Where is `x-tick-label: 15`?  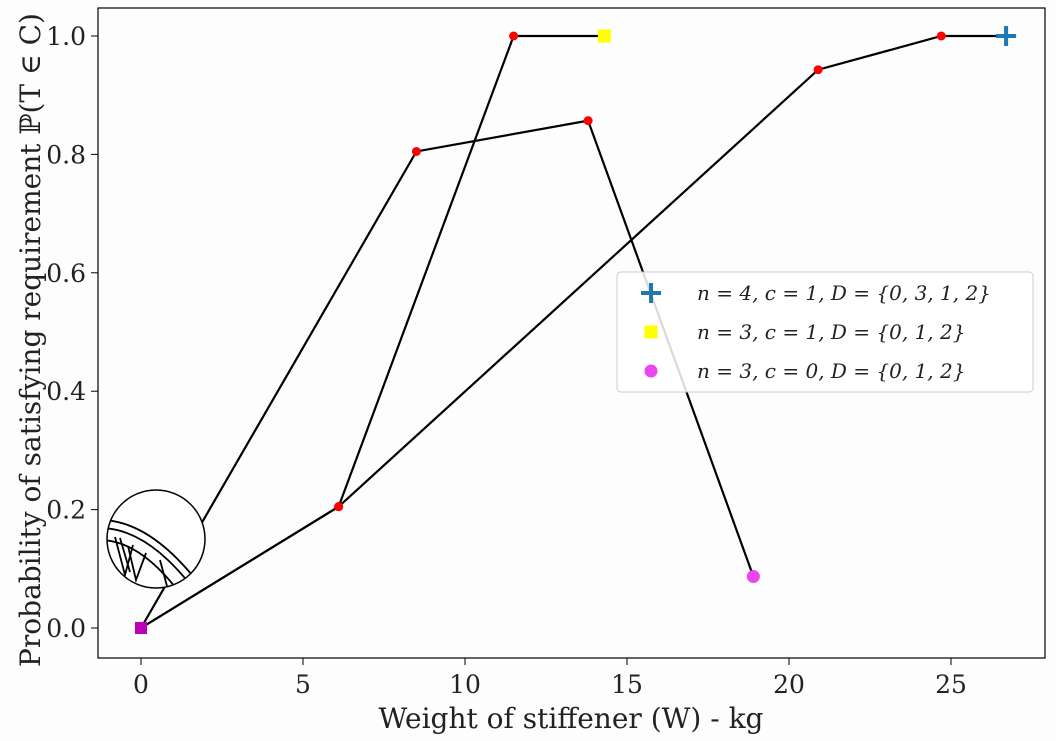 x-tick-label: 15 is located at coordinates (627, 684).